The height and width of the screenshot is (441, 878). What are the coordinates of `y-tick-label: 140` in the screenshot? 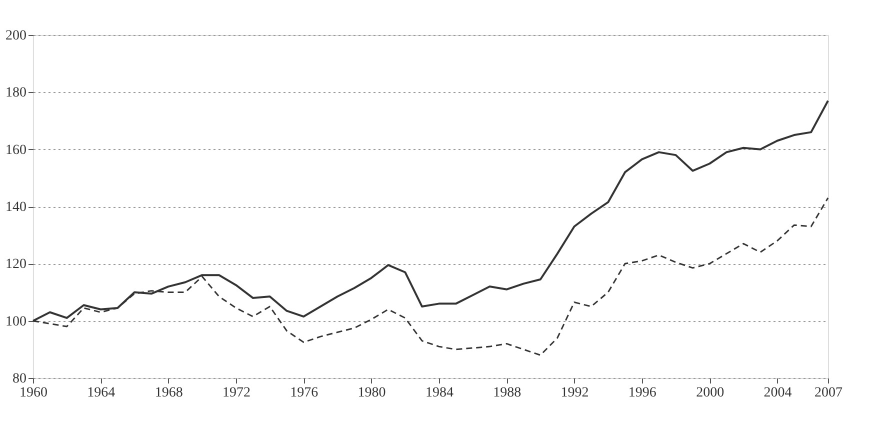 It's located at (16, 207).